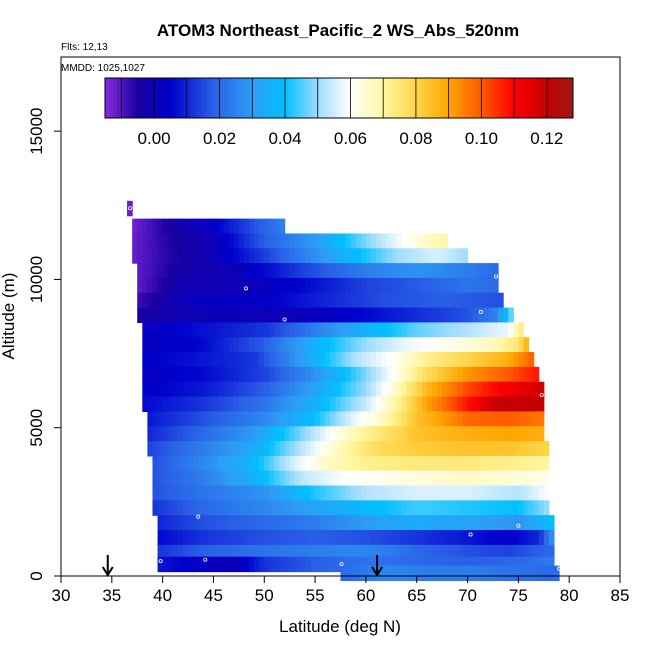 This screenshot has width=650, height=650. Describe the element at coordinates (9, 316) in the screenshot. I see `y-axis-label: Altitude (m)` at that location.